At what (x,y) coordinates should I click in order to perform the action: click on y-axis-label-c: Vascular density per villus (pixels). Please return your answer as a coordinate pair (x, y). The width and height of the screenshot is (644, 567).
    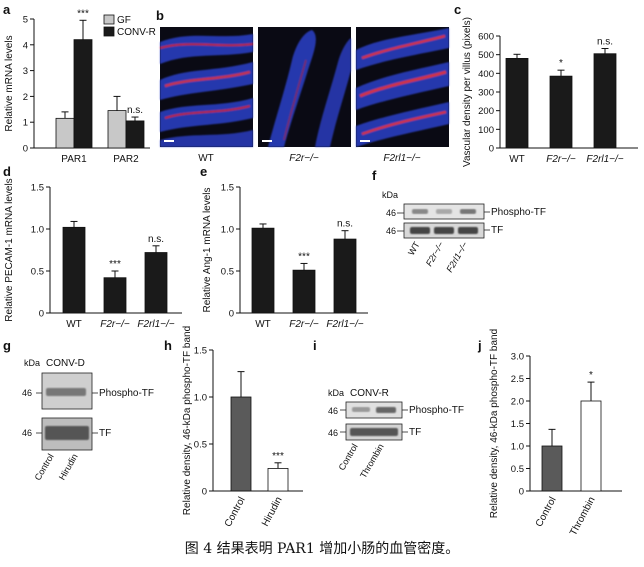
    Looking at the image, I should click on (467, 92).